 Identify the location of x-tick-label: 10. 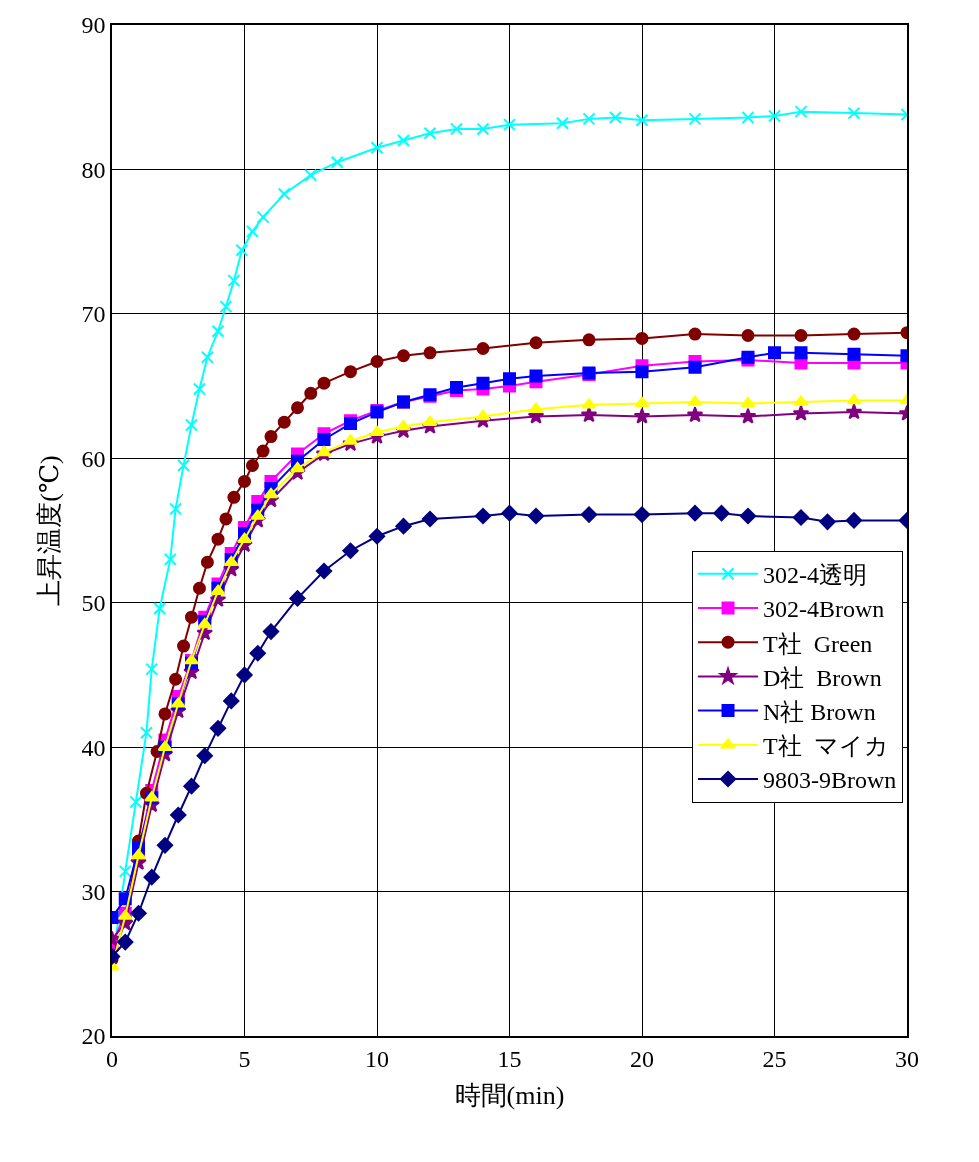
(377, 1058).